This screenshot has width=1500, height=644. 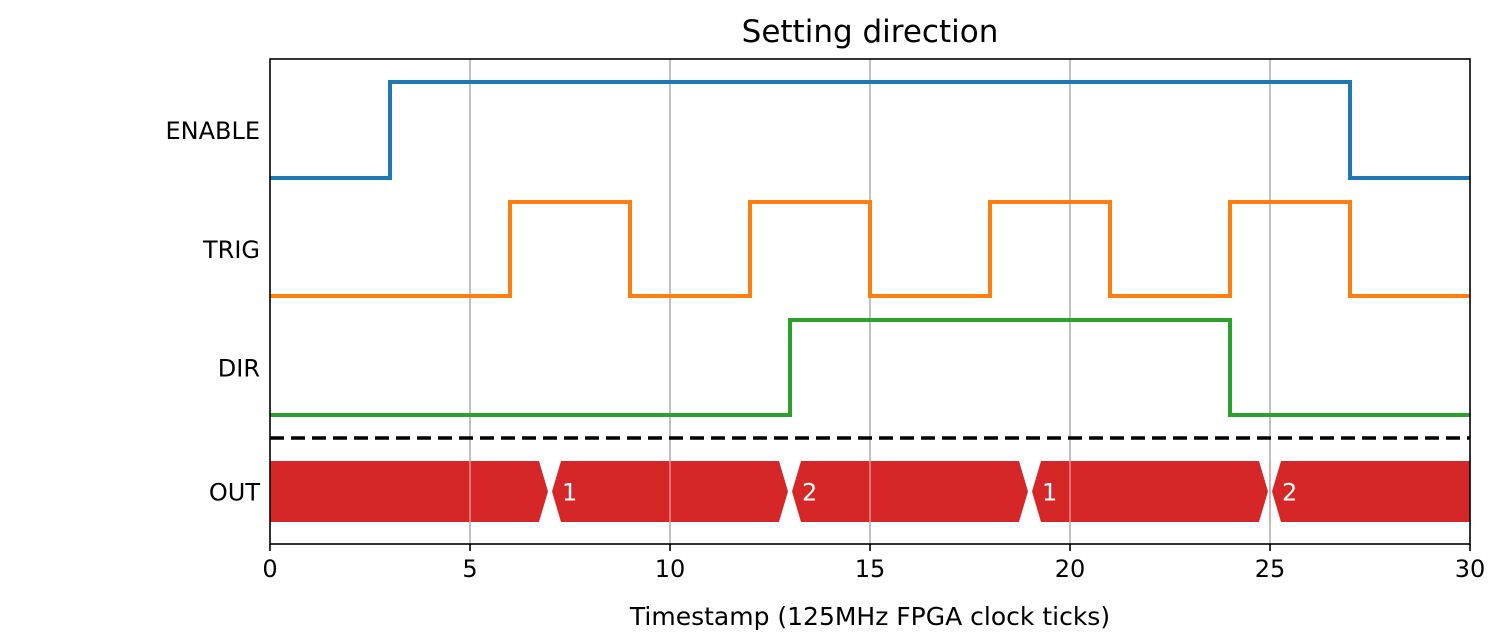 I want to click on chart-title: Setting direction, so click(x=870, y=32).